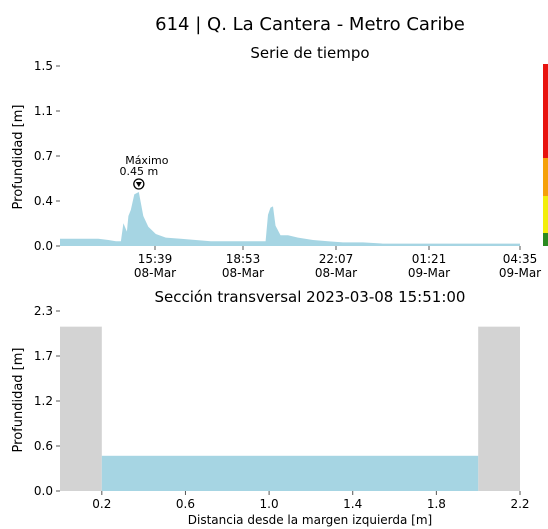 This screenshot has width=548, height=529. Describe the element at coordinates (309, 53) in the screenshot. I see `time-series-title: Serie de tiempo` at that location.